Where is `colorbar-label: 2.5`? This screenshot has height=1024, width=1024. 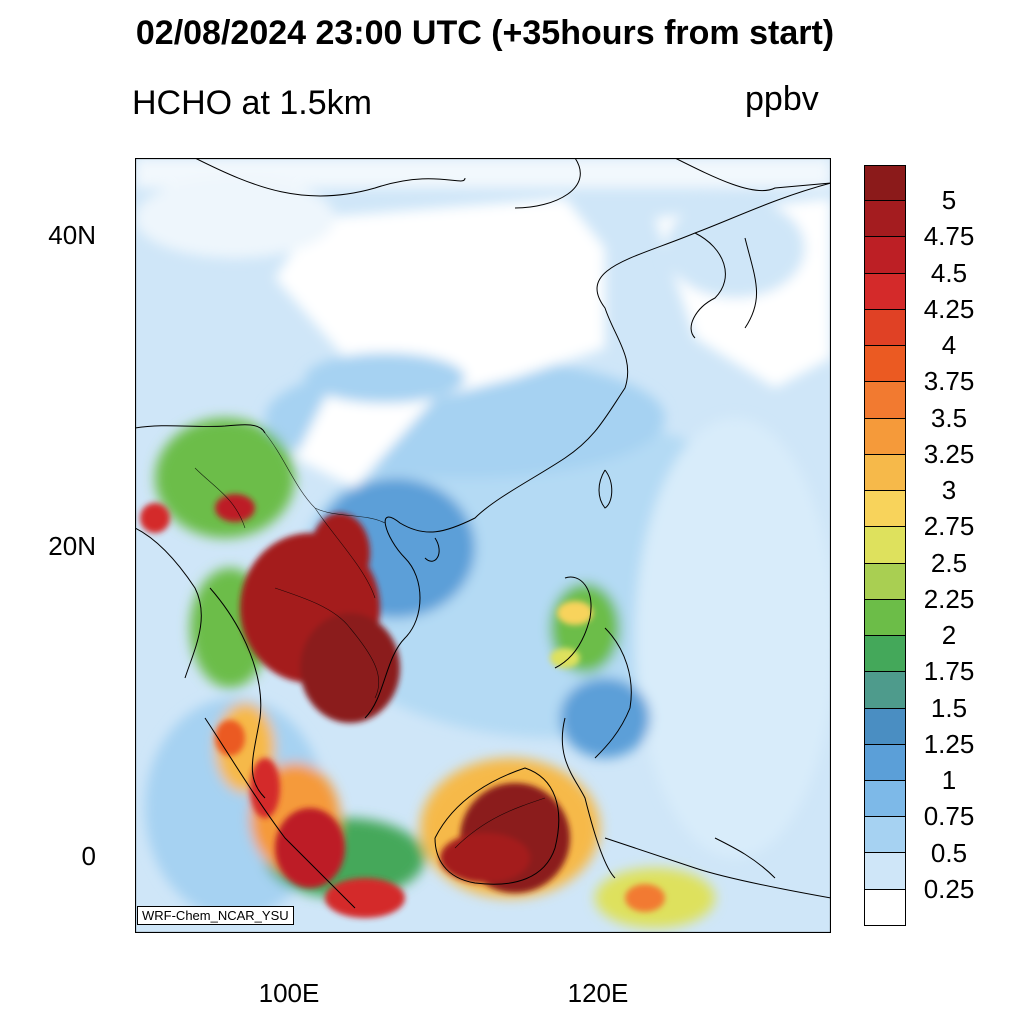
colorbar-label: 2.5 is located at coordinates (949, 562).